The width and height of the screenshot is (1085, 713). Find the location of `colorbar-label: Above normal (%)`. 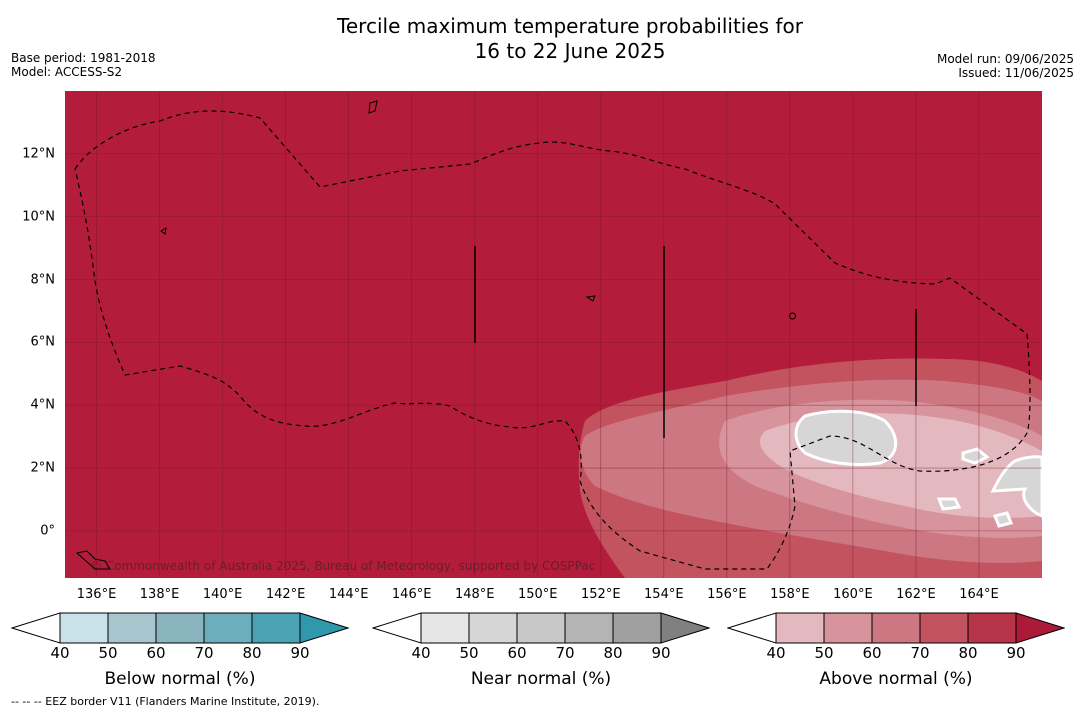

colorbar-label: Above normal (%) is located at coordinates (896, 679).